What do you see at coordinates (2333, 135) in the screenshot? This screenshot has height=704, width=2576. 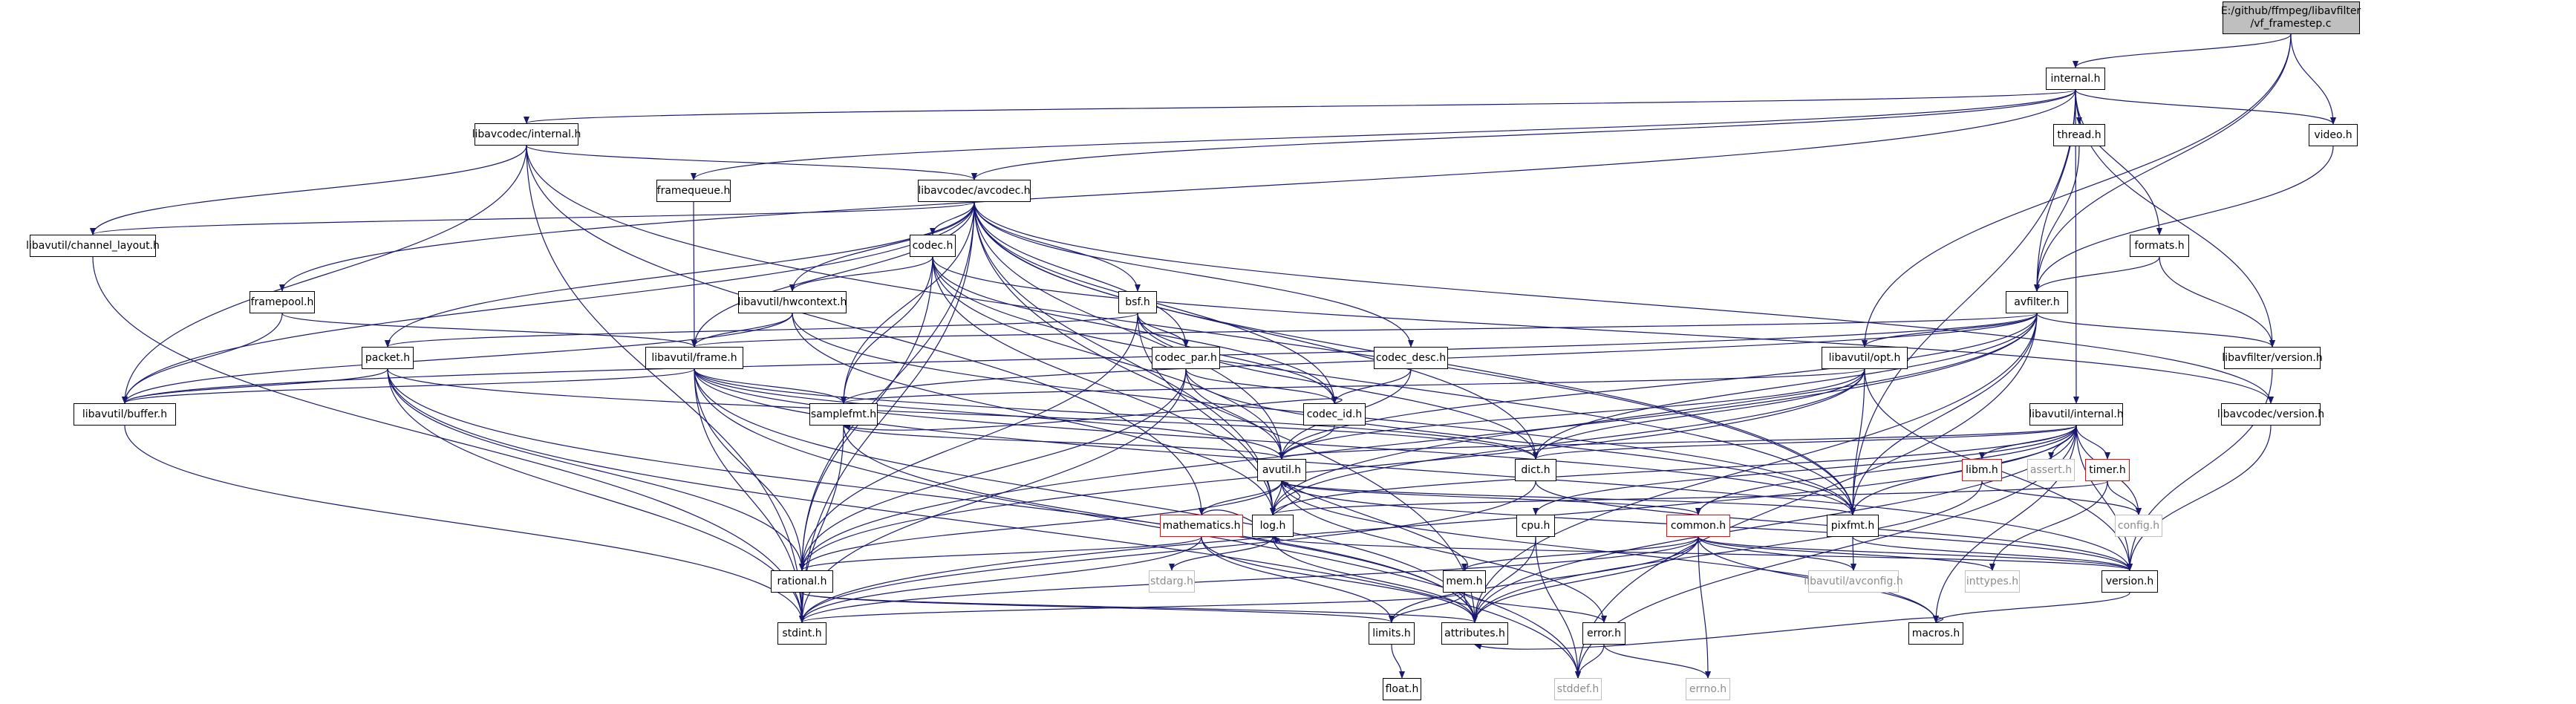 I see `graph-node-video-h: video.h` at bounding box center [2333, 135].